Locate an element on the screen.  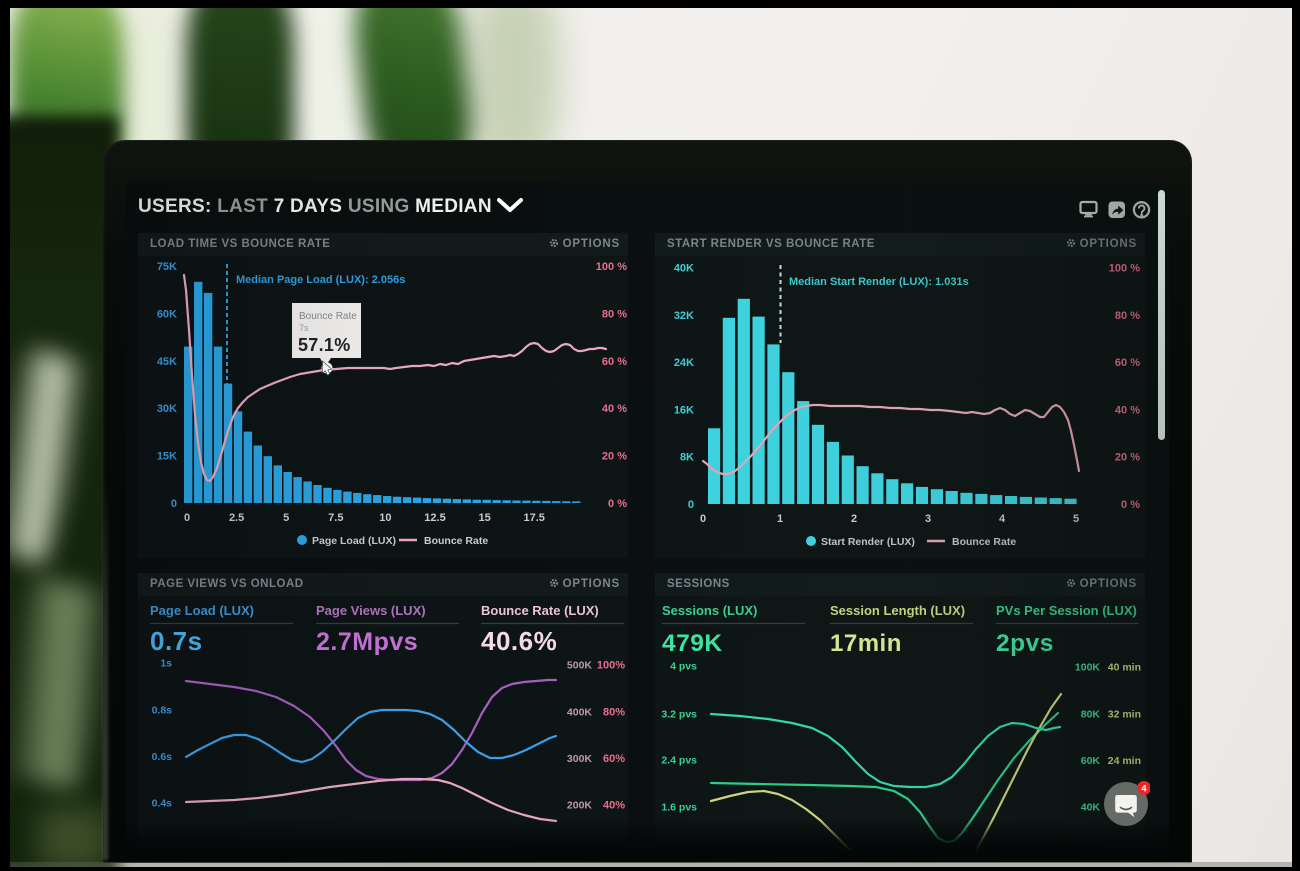
svg-text: 2 is located at coordinates (854, 519).